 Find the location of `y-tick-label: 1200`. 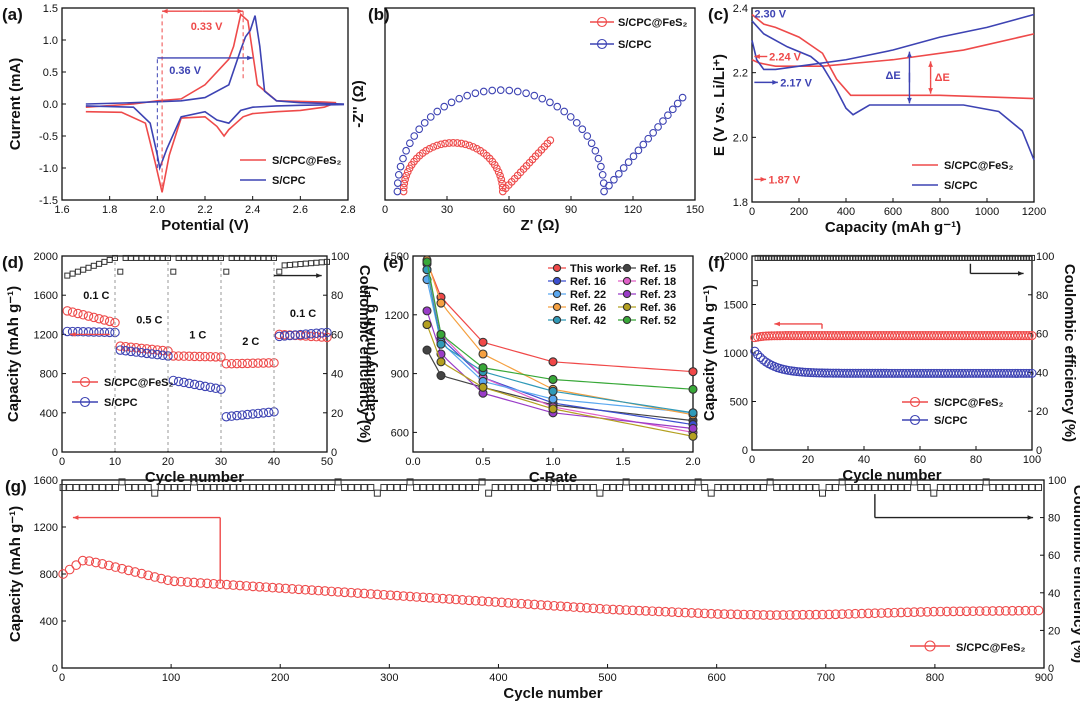

y-tick-label: 1200 is located at coordinates (397, 316).